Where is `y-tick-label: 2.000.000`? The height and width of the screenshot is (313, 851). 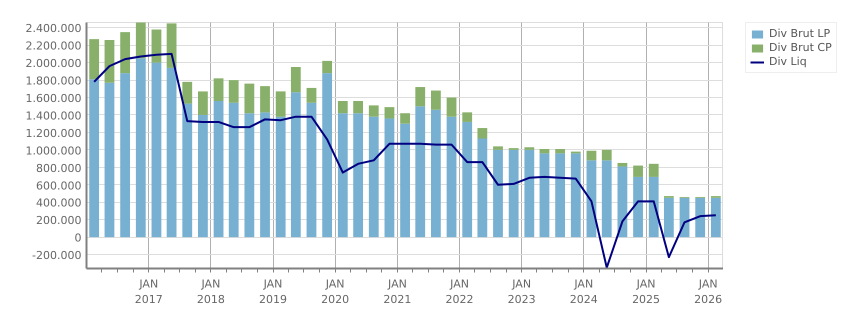
y-tick-label: 2.000.000 is located at coordinates (54, 63).